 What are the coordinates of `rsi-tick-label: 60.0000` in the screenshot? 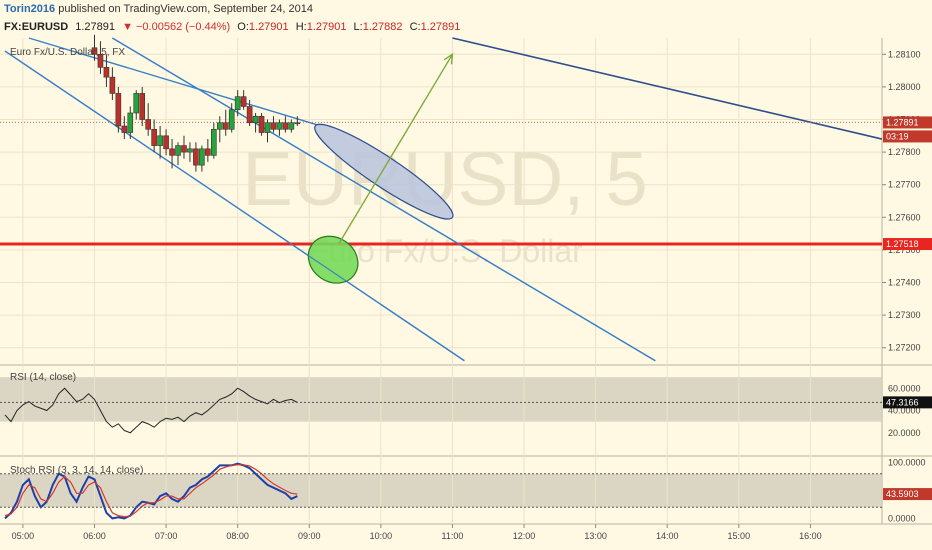 It's located at (904, 388).